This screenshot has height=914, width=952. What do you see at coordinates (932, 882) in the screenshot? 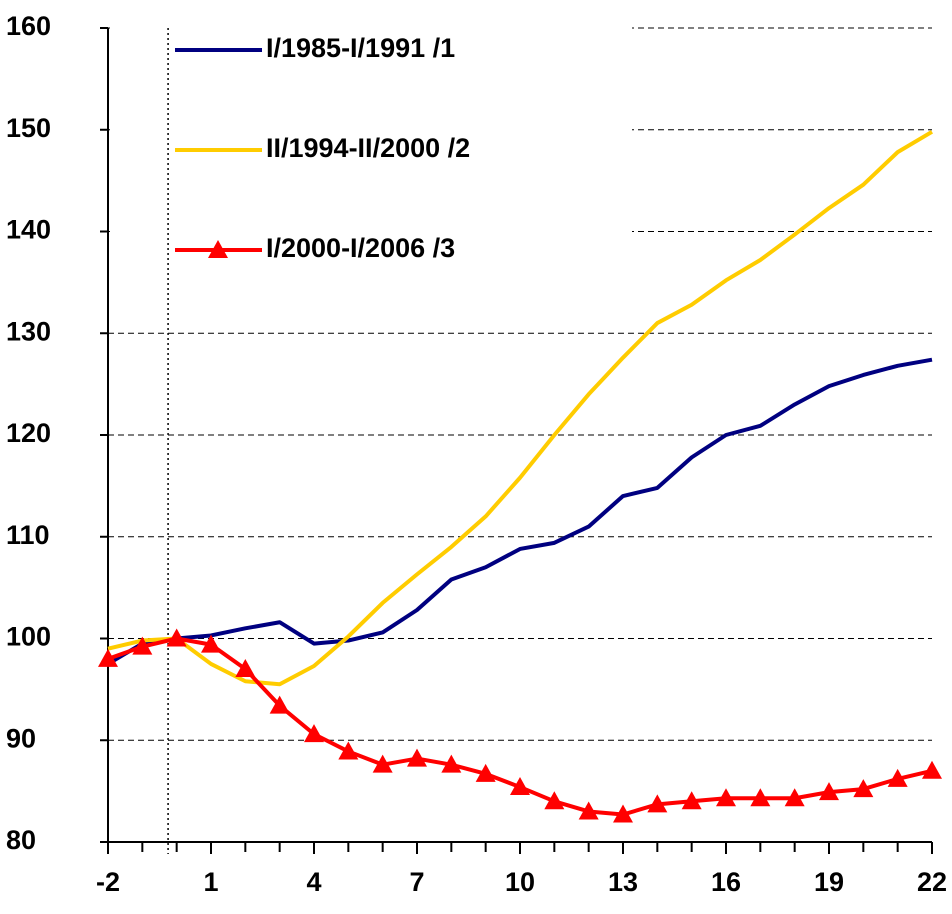
I see `x-tick-label: 22` at bounding box center [932, 882].